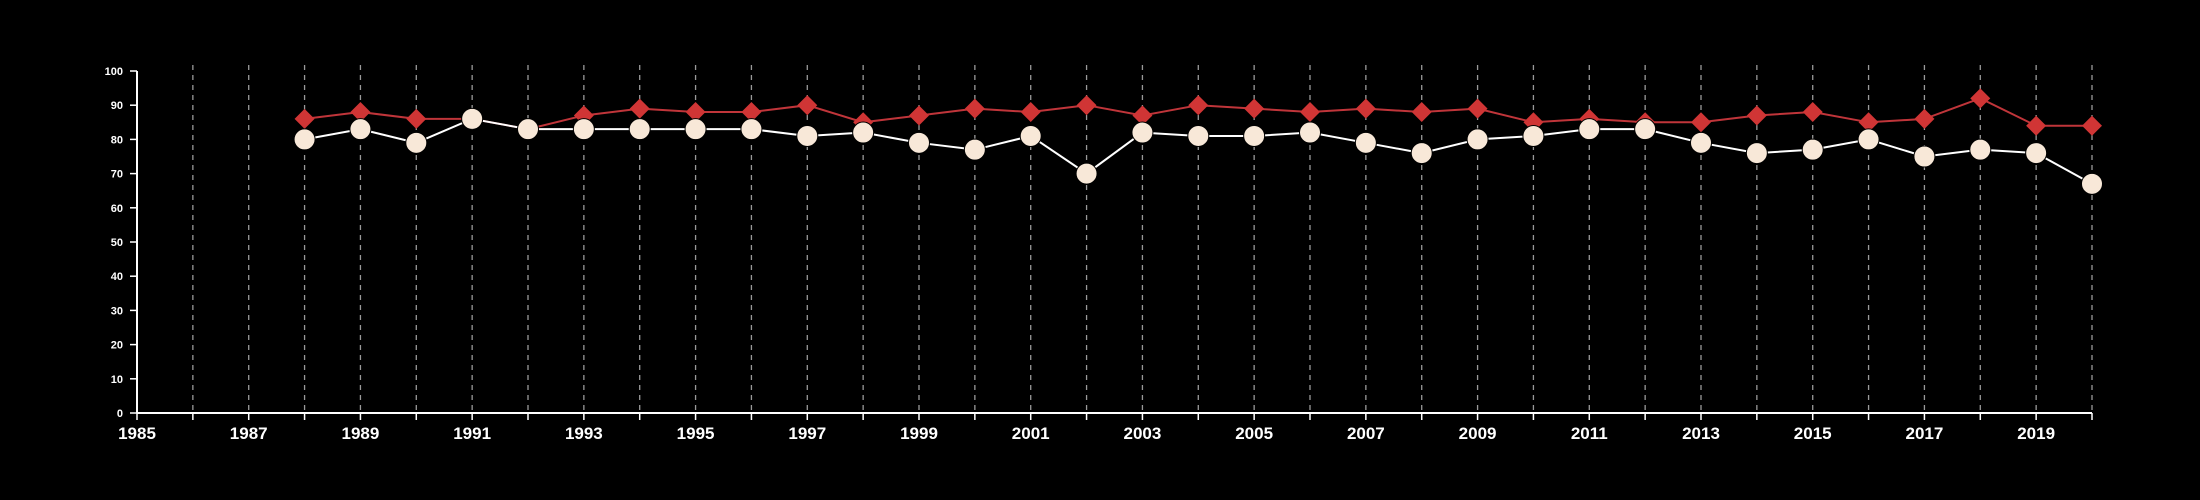 Image resolution: width=2200 pixels, height=500 pixels. I want to click on x-tick-label: 2003, so click(1143, 433).